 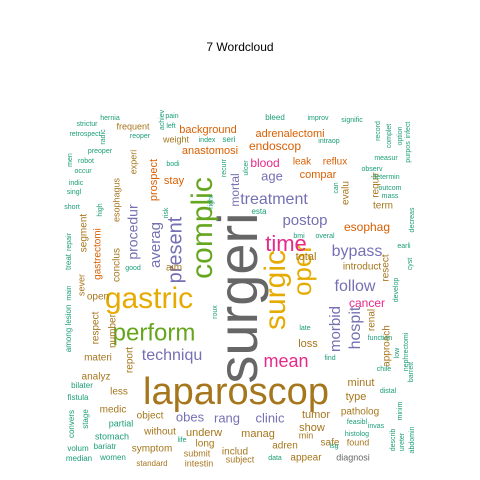 I want to click on word-surgic: surgic, so click(x=275, y=290).